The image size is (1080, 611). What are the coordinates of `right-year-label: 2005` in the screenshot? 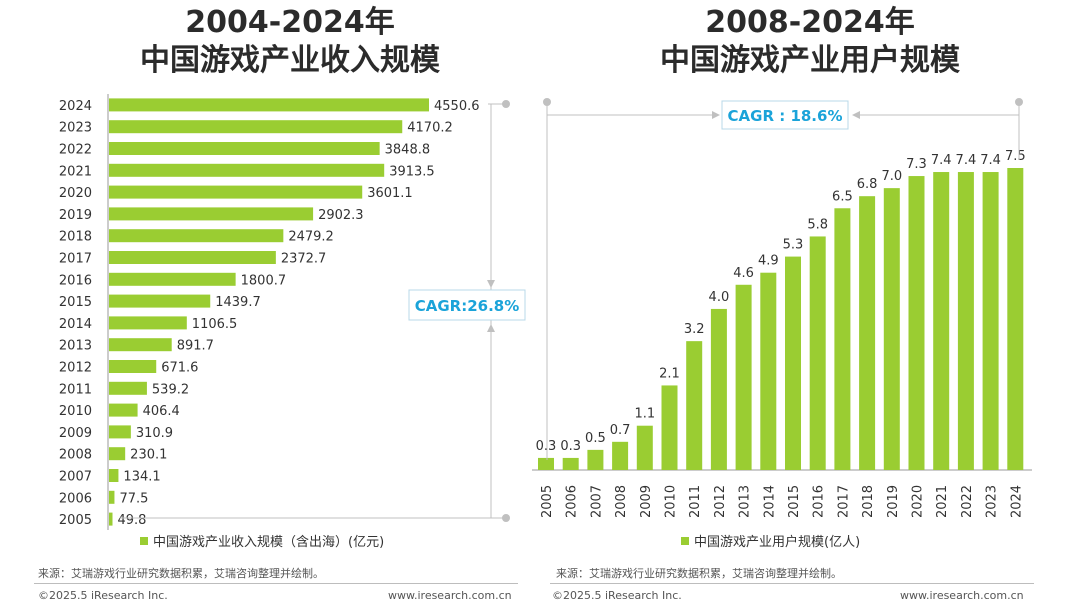 It's located at (547, 501).